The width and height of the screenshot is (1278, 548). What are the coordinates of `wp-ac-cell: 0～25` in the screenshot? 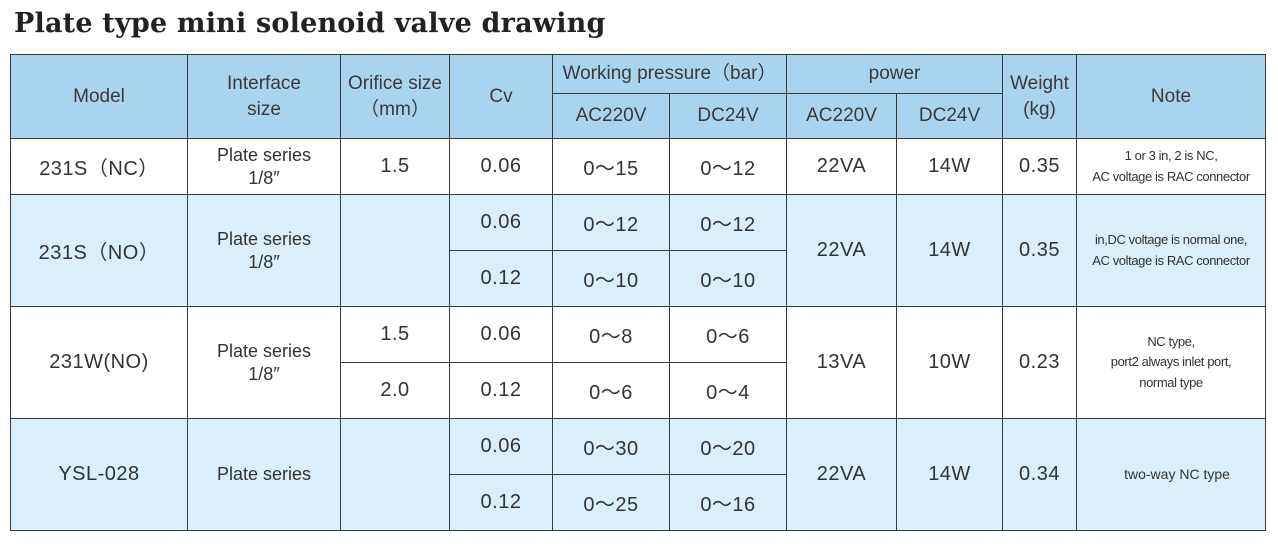 It's located at (611, 502).